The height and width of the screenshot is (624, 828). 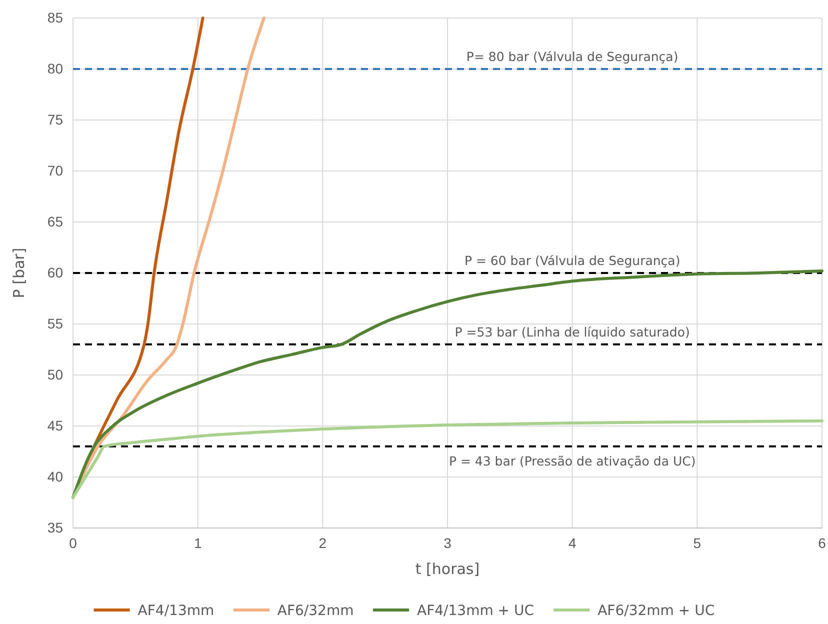 What do you see at coordinates (55, 17) in the screenshot?
I see `y-tick-label: 85` at bounding box center [55, 17].